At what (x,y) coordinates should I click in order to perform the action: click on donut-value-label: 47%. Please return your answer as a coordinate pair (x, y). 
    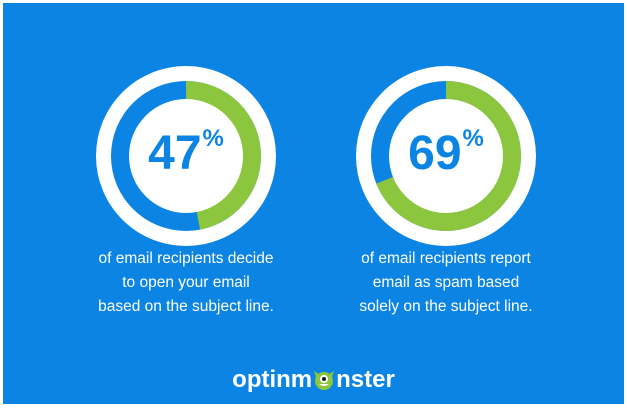
    Looking at the image, I should click on (186, 154).